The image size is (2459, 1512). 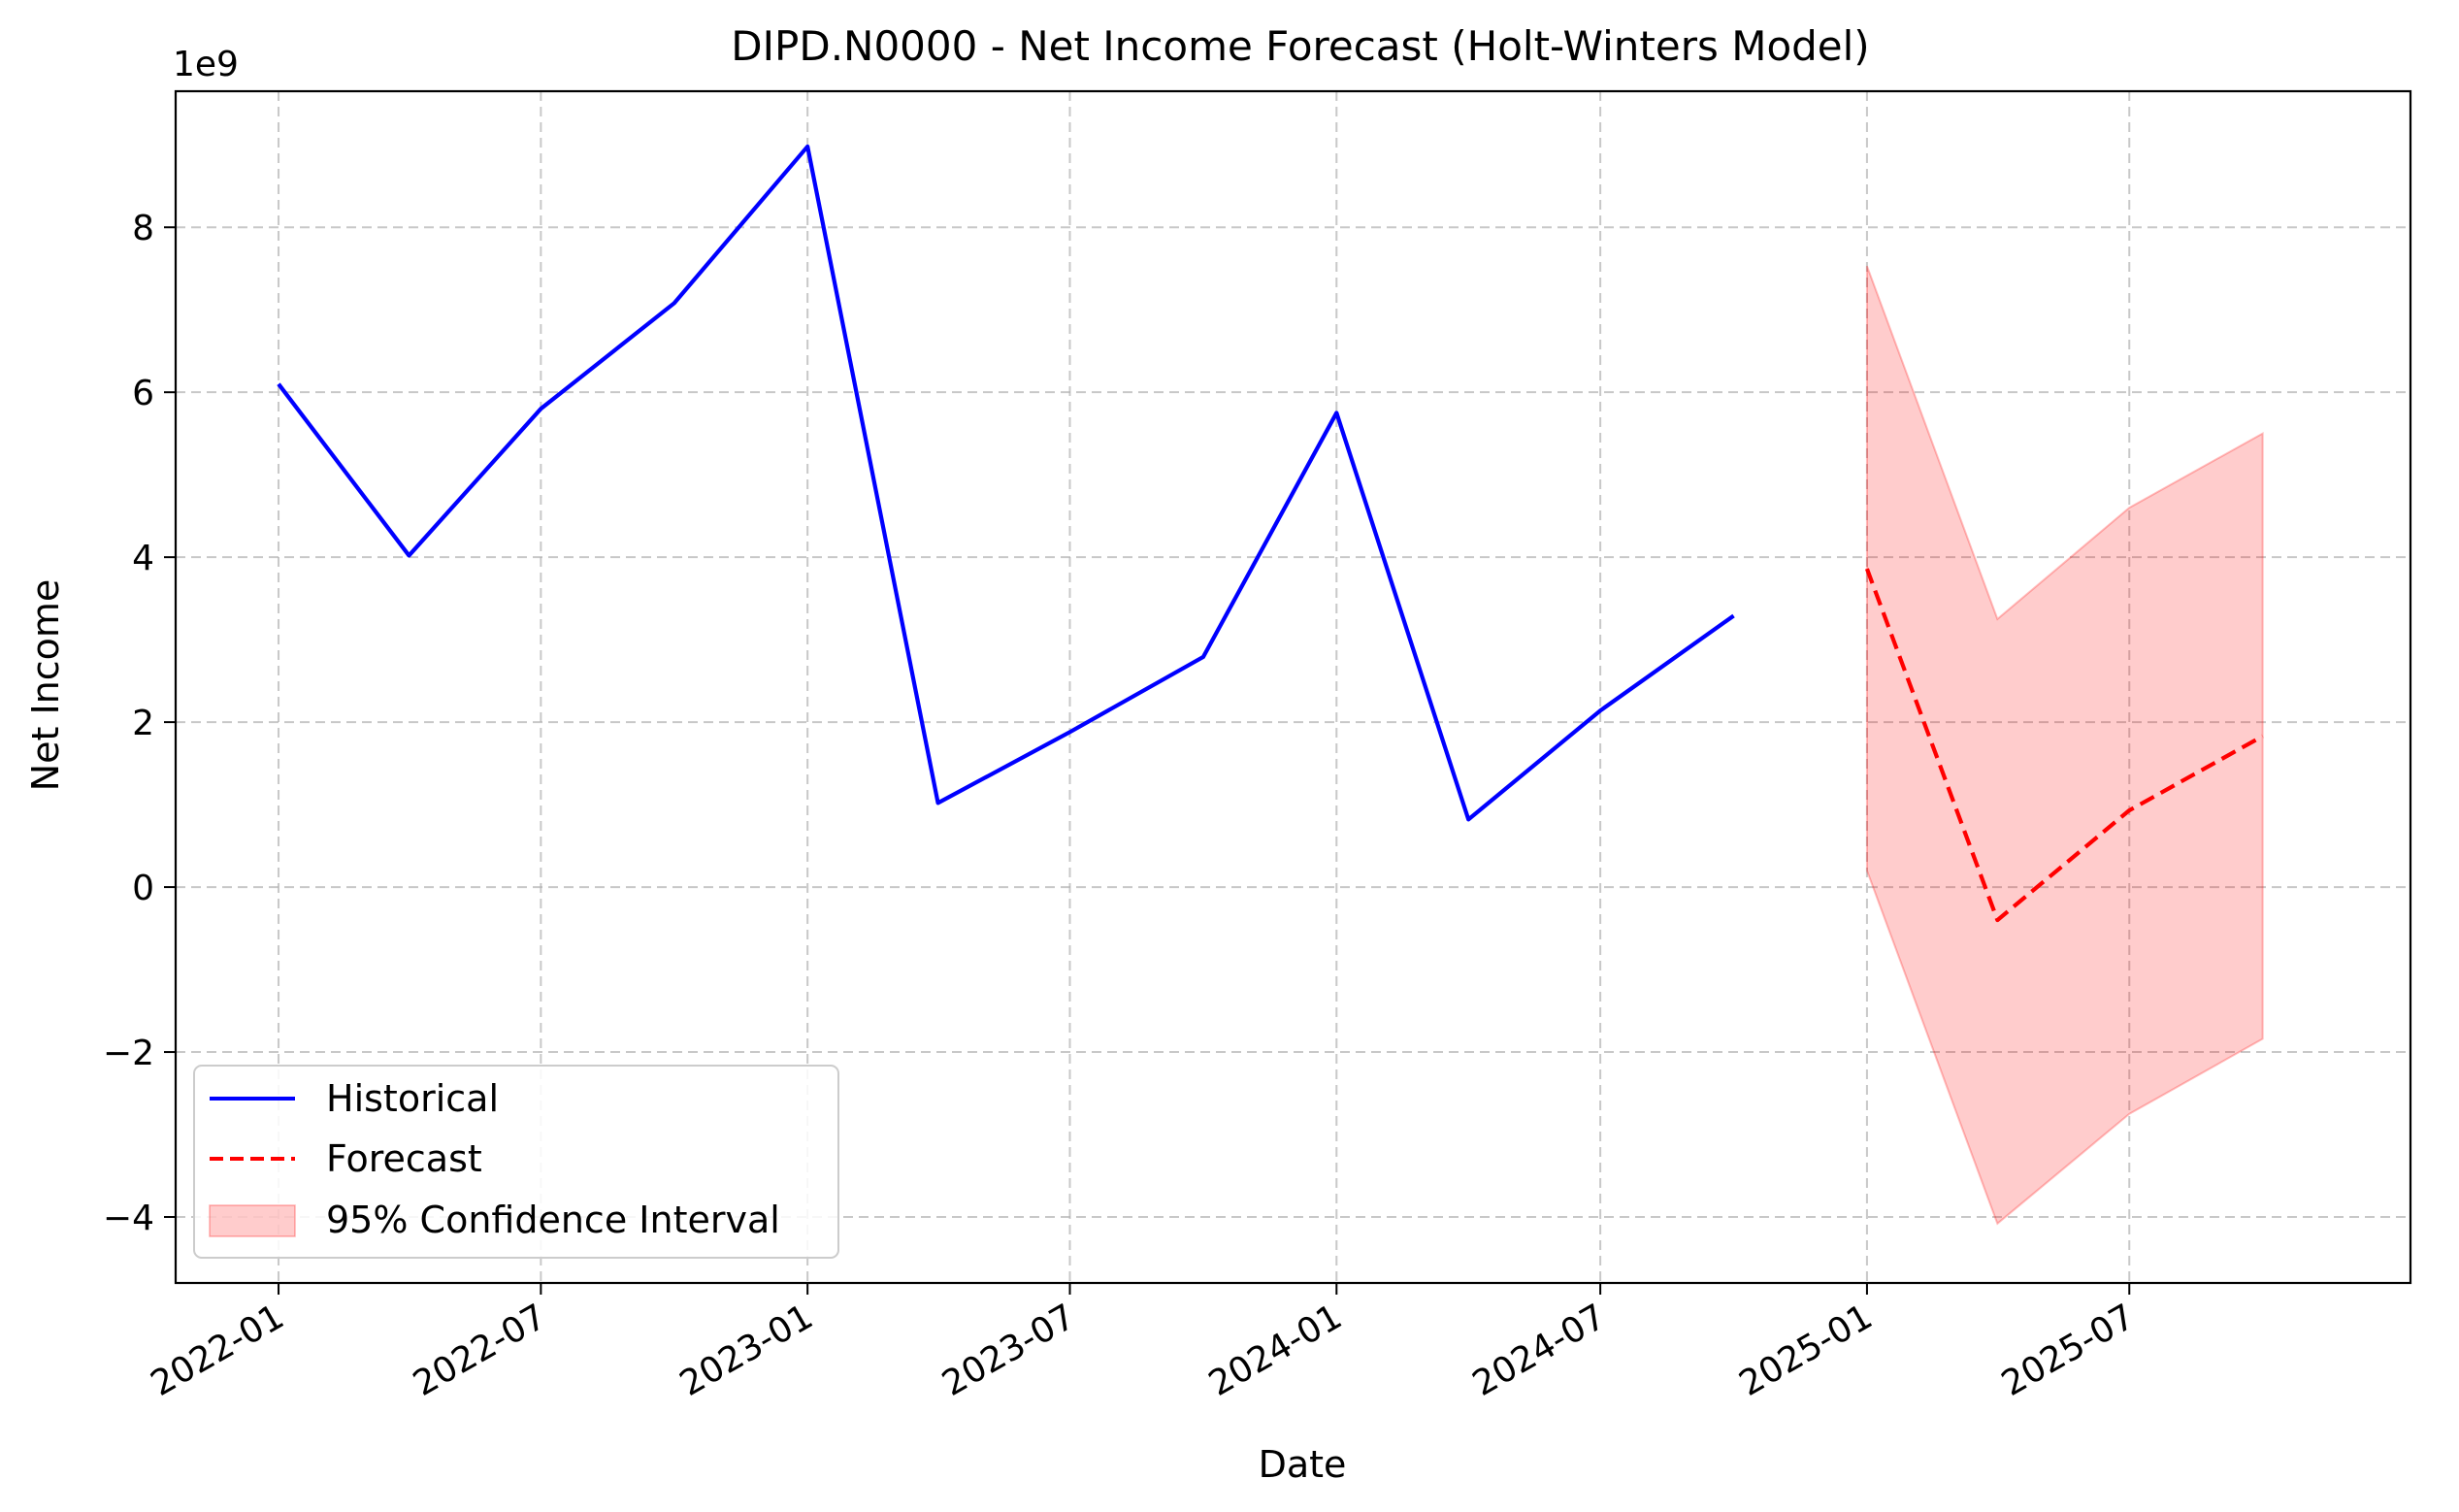 I want to click on y-tick-label: 4, so click(x=143, y=558).